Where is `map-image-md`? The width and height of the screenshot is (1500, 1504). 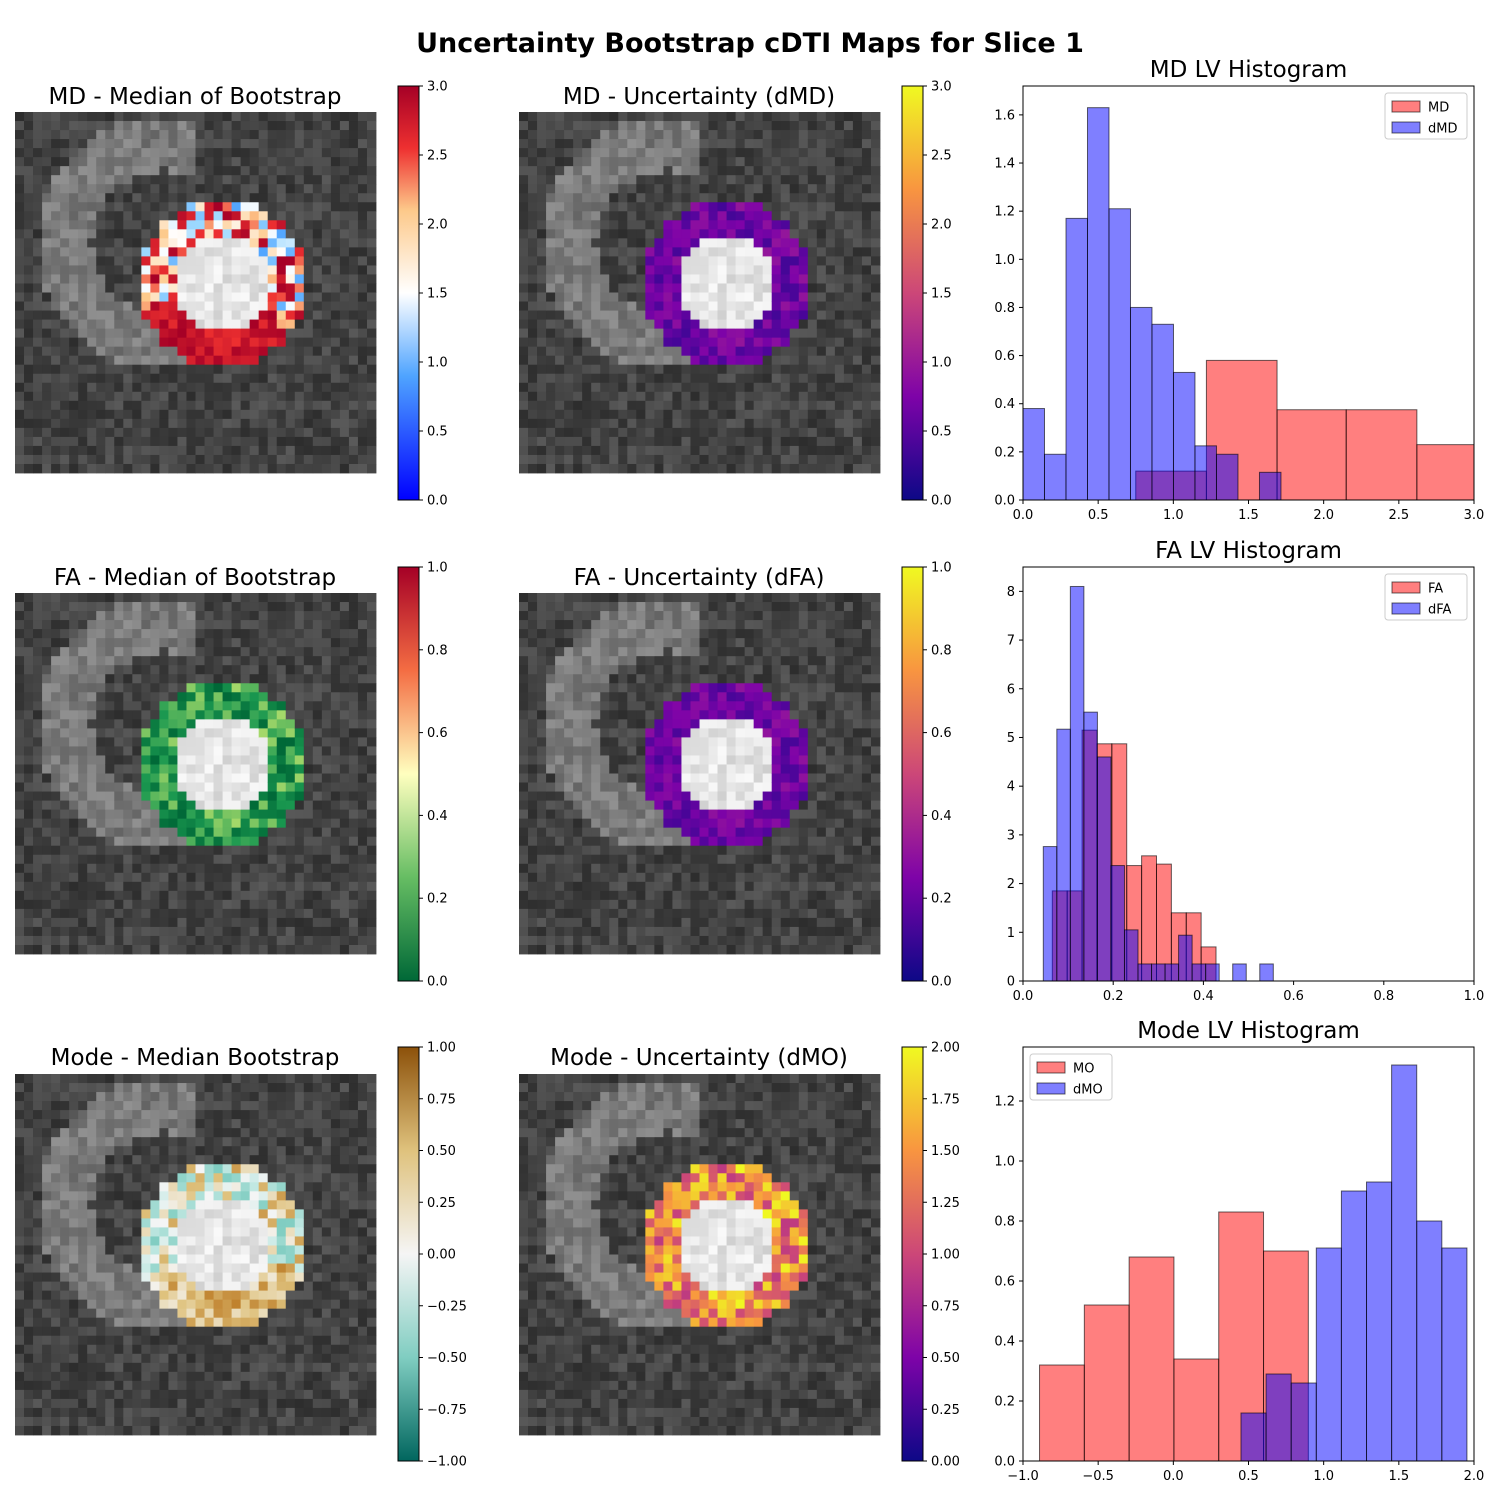
map-image-md is located at coordinates (195, 292).